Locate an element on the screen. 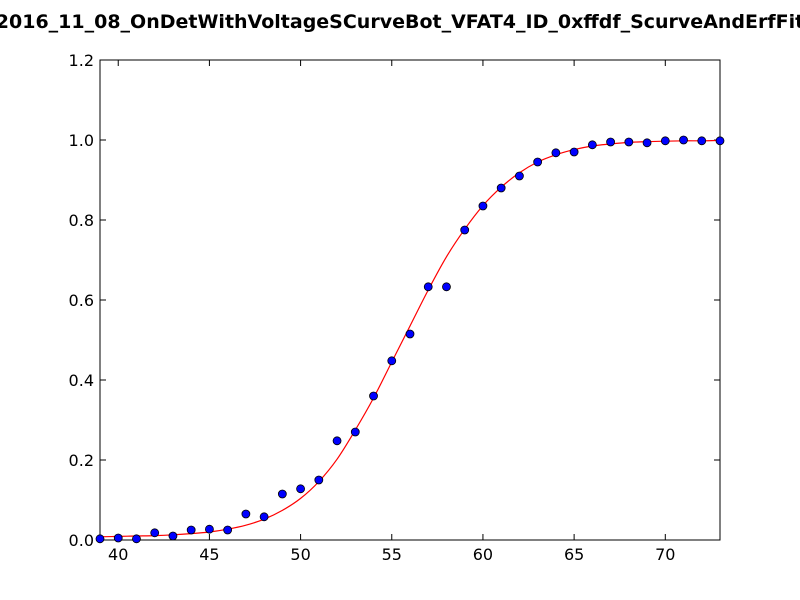  x-tick-label: 55 is located at coordinates (392, 554).